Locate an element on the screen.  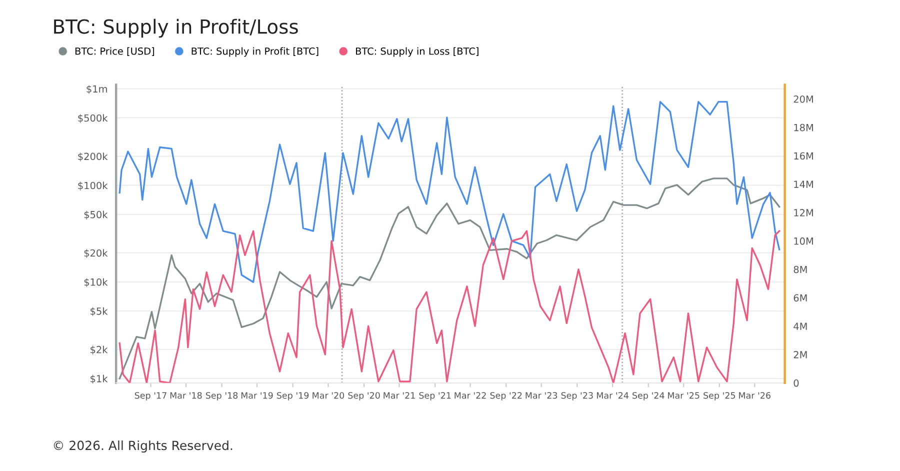
y-tick-label: $100k is located at coordinates (93, 186).